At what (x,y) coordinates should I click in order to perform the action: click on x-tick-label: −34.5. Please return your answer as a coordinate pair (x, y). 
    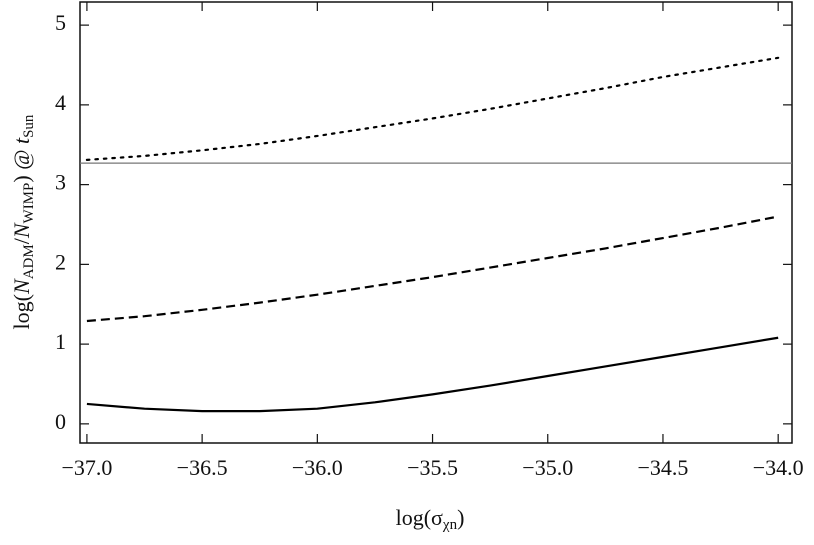
    Looking at the image, I should click on (663, 467).